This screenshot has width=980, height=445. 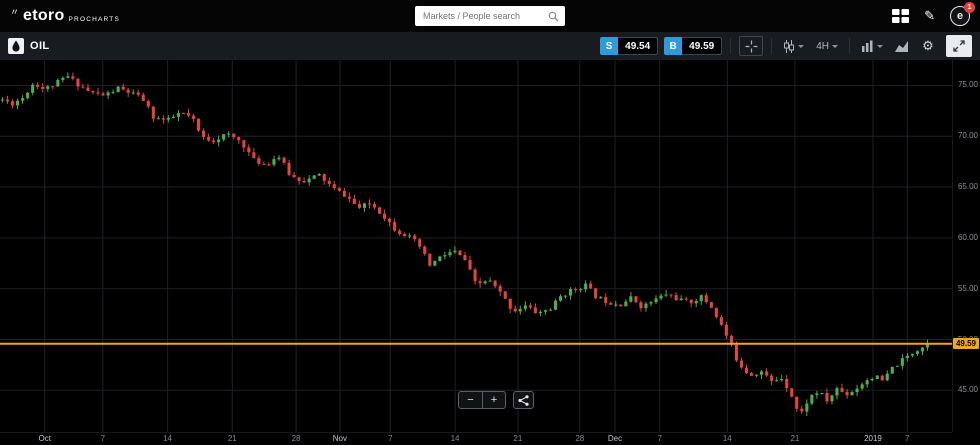 I want to click on time-axis-label: Nov, so click(x=339, y=438).